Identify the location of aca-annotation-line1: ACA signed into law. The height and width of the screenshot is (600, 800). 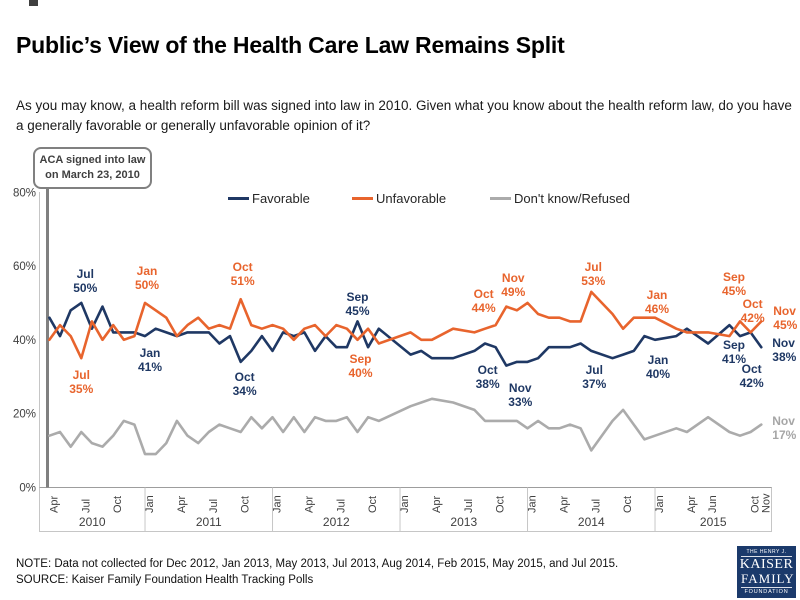
(92, 160).